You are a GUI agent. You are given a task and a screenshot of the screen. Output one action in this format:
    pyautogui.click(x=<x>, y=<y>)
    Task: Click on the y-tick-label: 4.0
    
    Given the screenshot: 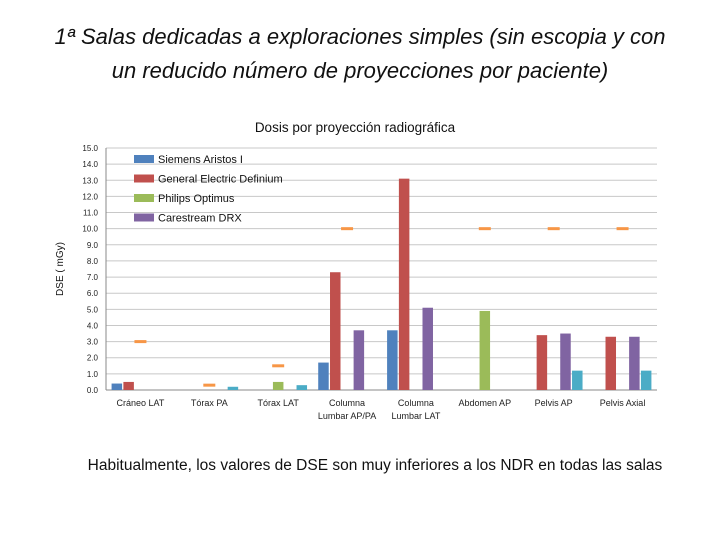 What is the action you would take?
    pyautogui.click(x=93, y=325)
    